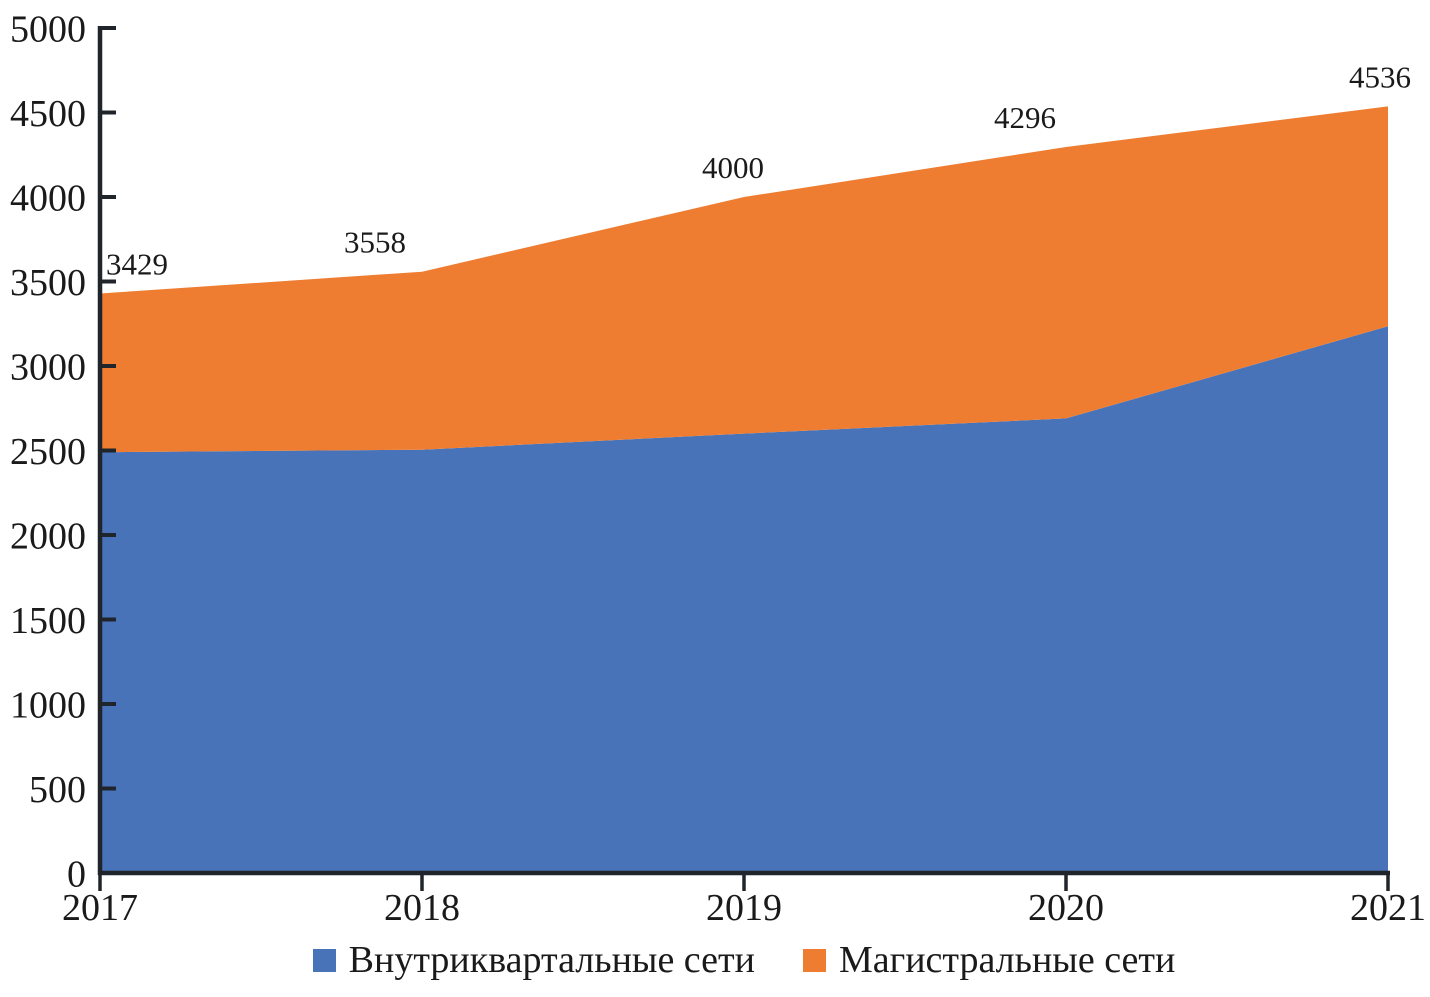 This screenshot has width=1430, height=997. I want to click on y-tick-label: 4500, so click(48, 114).